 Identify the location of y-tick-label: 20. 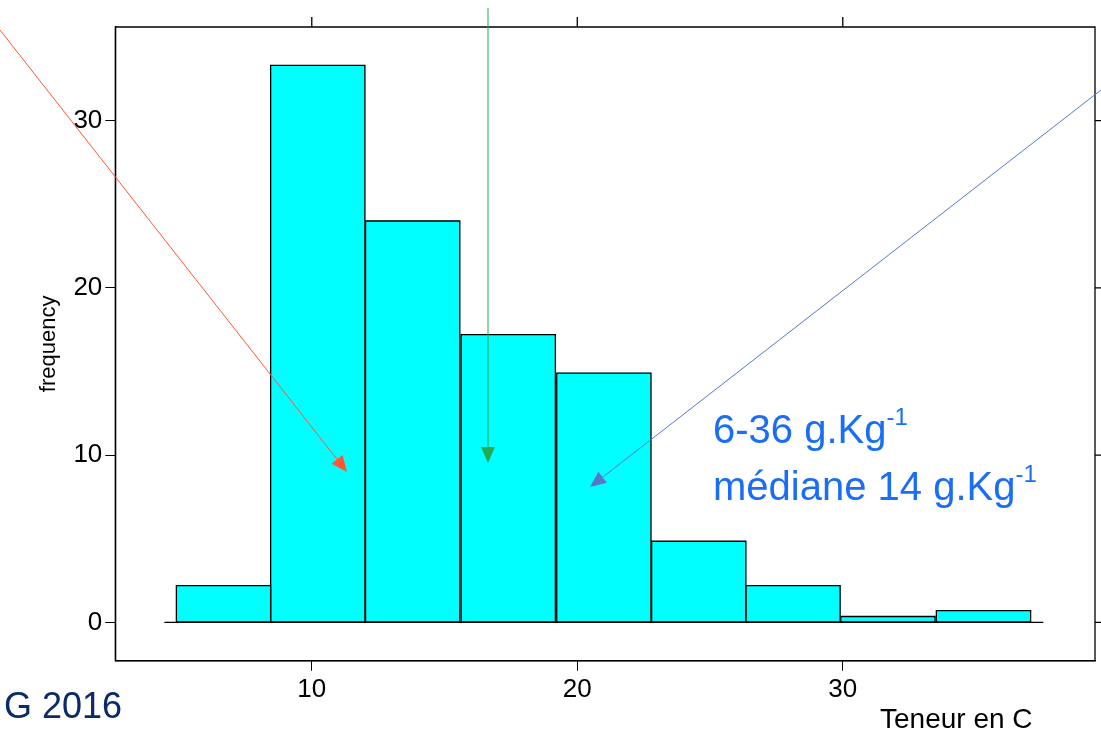
(88, 286).